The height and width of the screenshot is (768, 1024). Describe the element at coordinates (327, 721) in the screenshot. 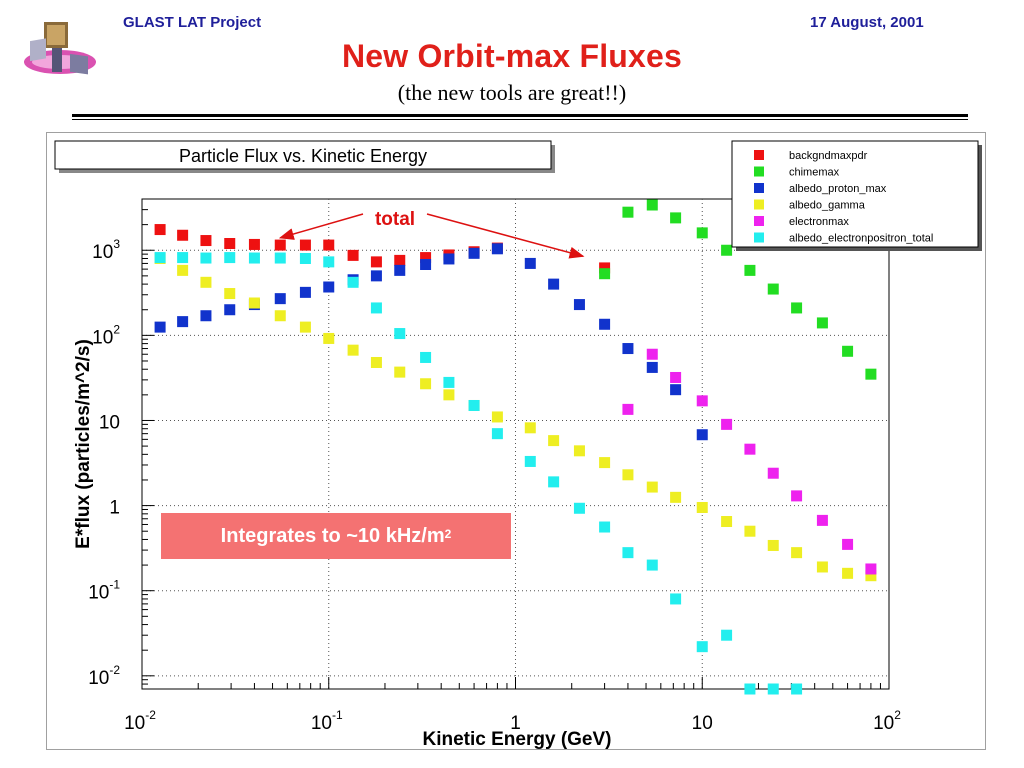

I see `x-tick-label: 10⁻¹` at that location.